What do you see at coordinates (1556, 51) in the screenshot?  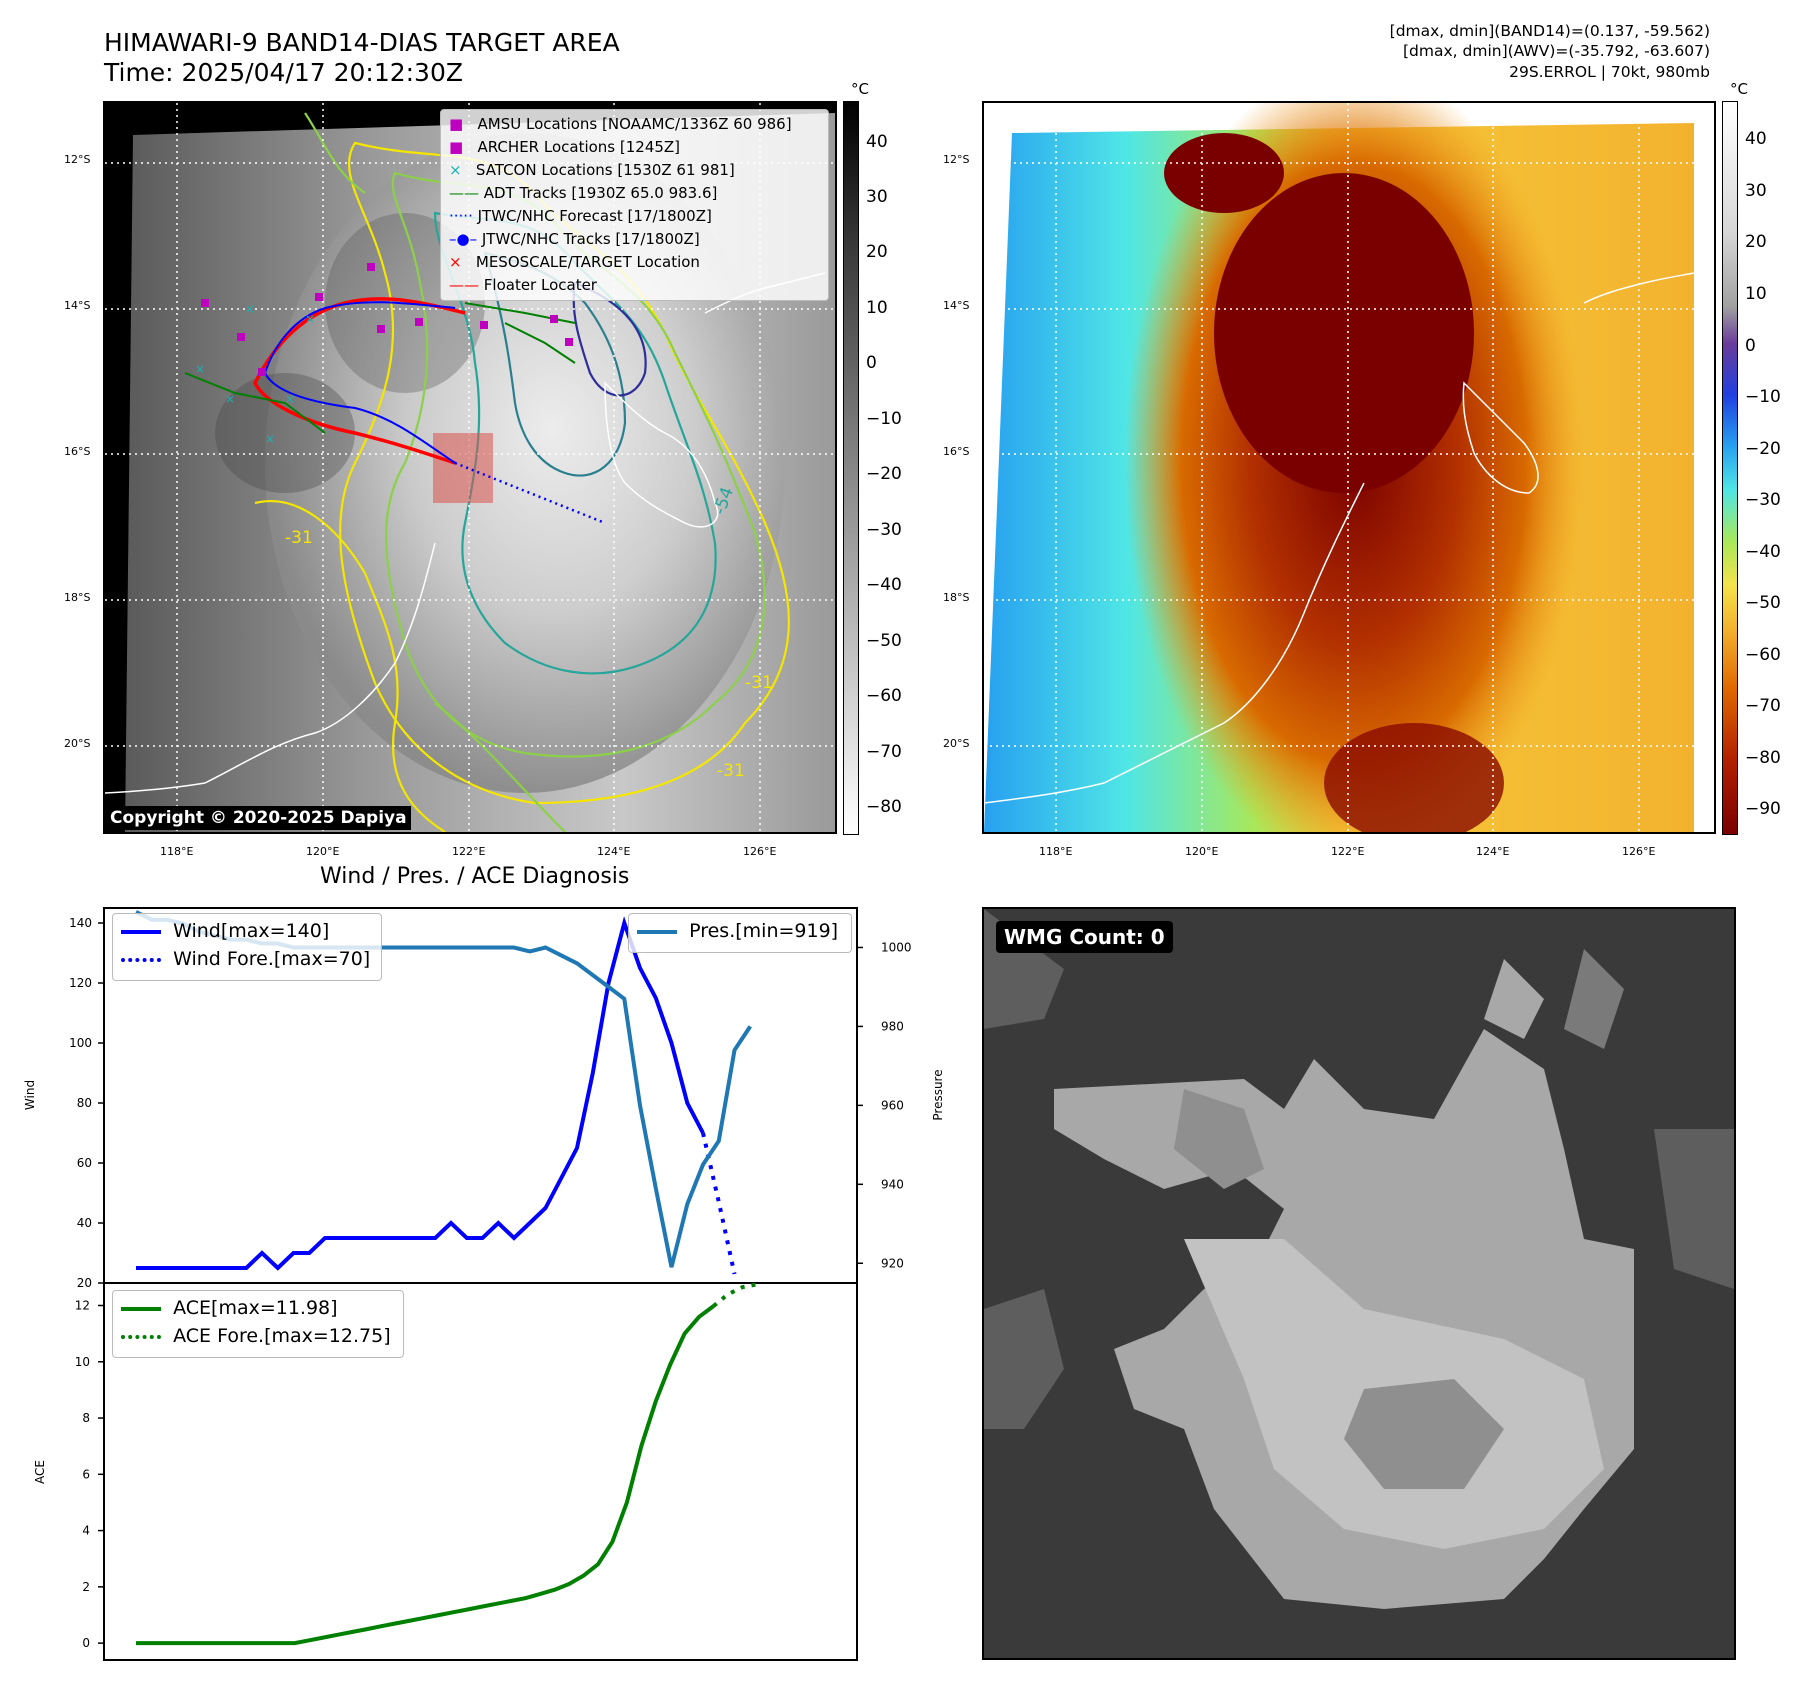 I see `info-awv: [dmax, dmin](AWV)=(-35.792, -63.607)` at bounding box center [1556, 51].